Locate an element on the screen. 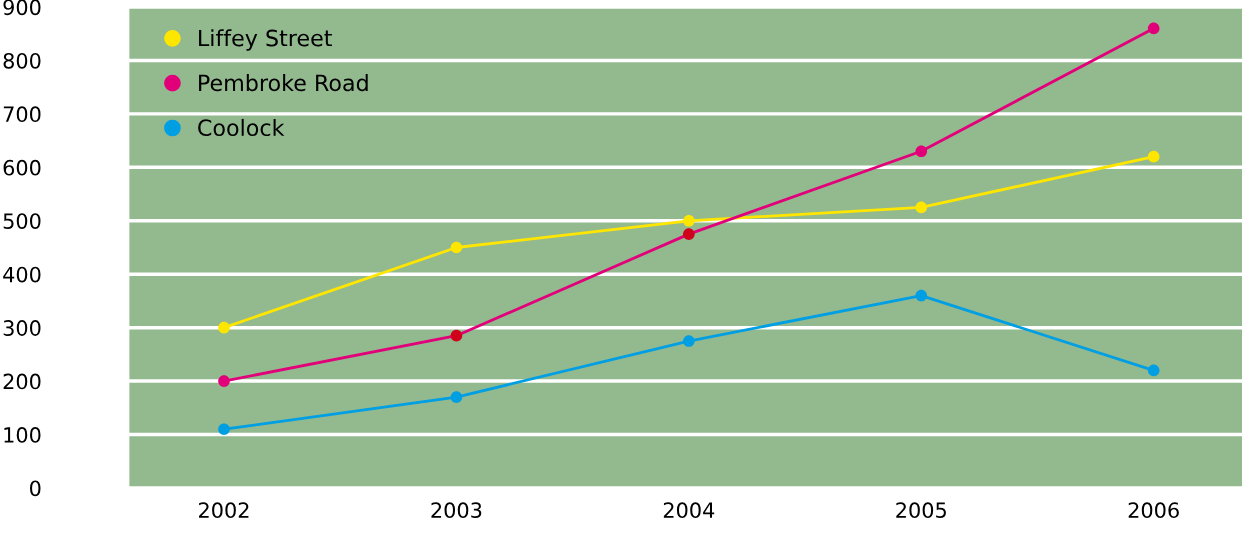 This screenshot has width=1242, height=537. y-tick-label: 700 is located at coordinates (22, 114).